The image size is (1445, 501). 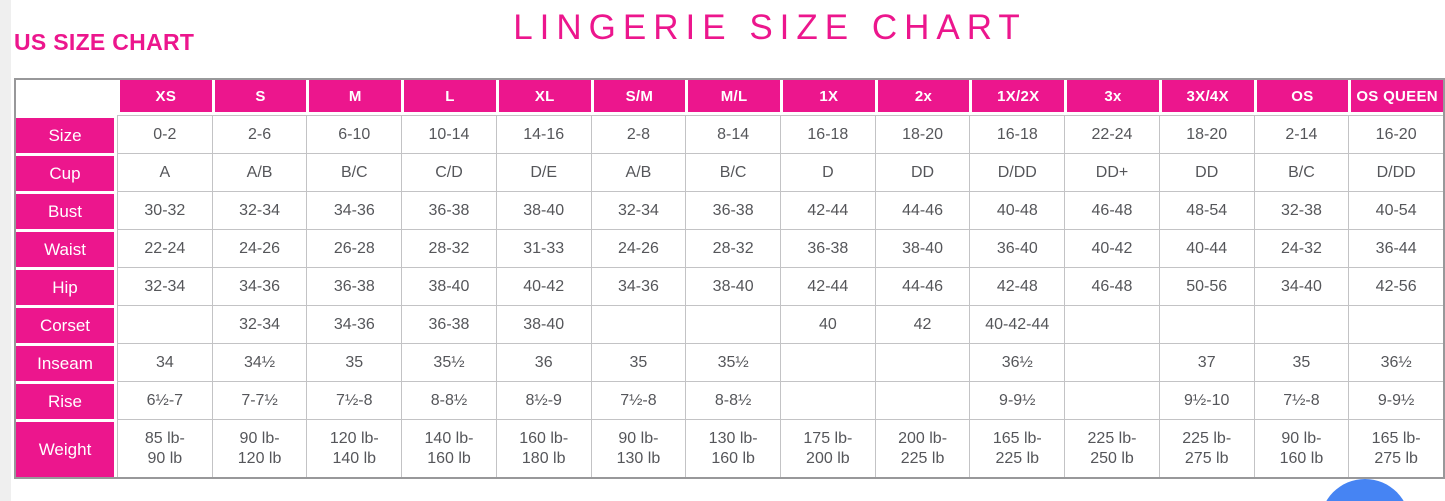 What do you see at coordinates (1365, 490) in the screenshot?
I see `chat-widget-button` at bounding box center [1365, 490].